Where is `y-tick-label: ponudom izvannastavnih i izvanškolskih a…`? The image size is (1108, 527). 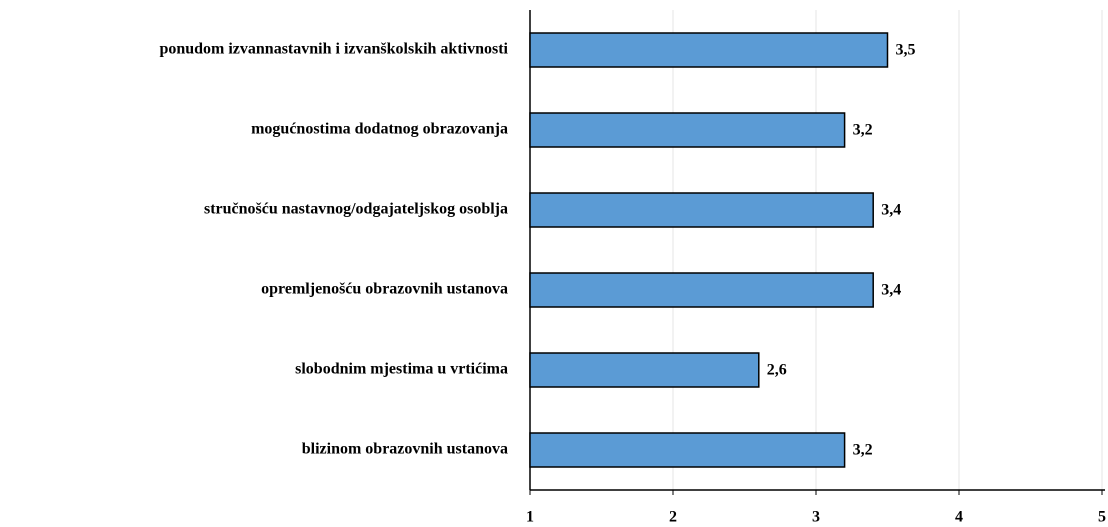
y-tick-label: ponudom izvannastavnih i izvanškolskih a… is located at coordinates (333, 49).